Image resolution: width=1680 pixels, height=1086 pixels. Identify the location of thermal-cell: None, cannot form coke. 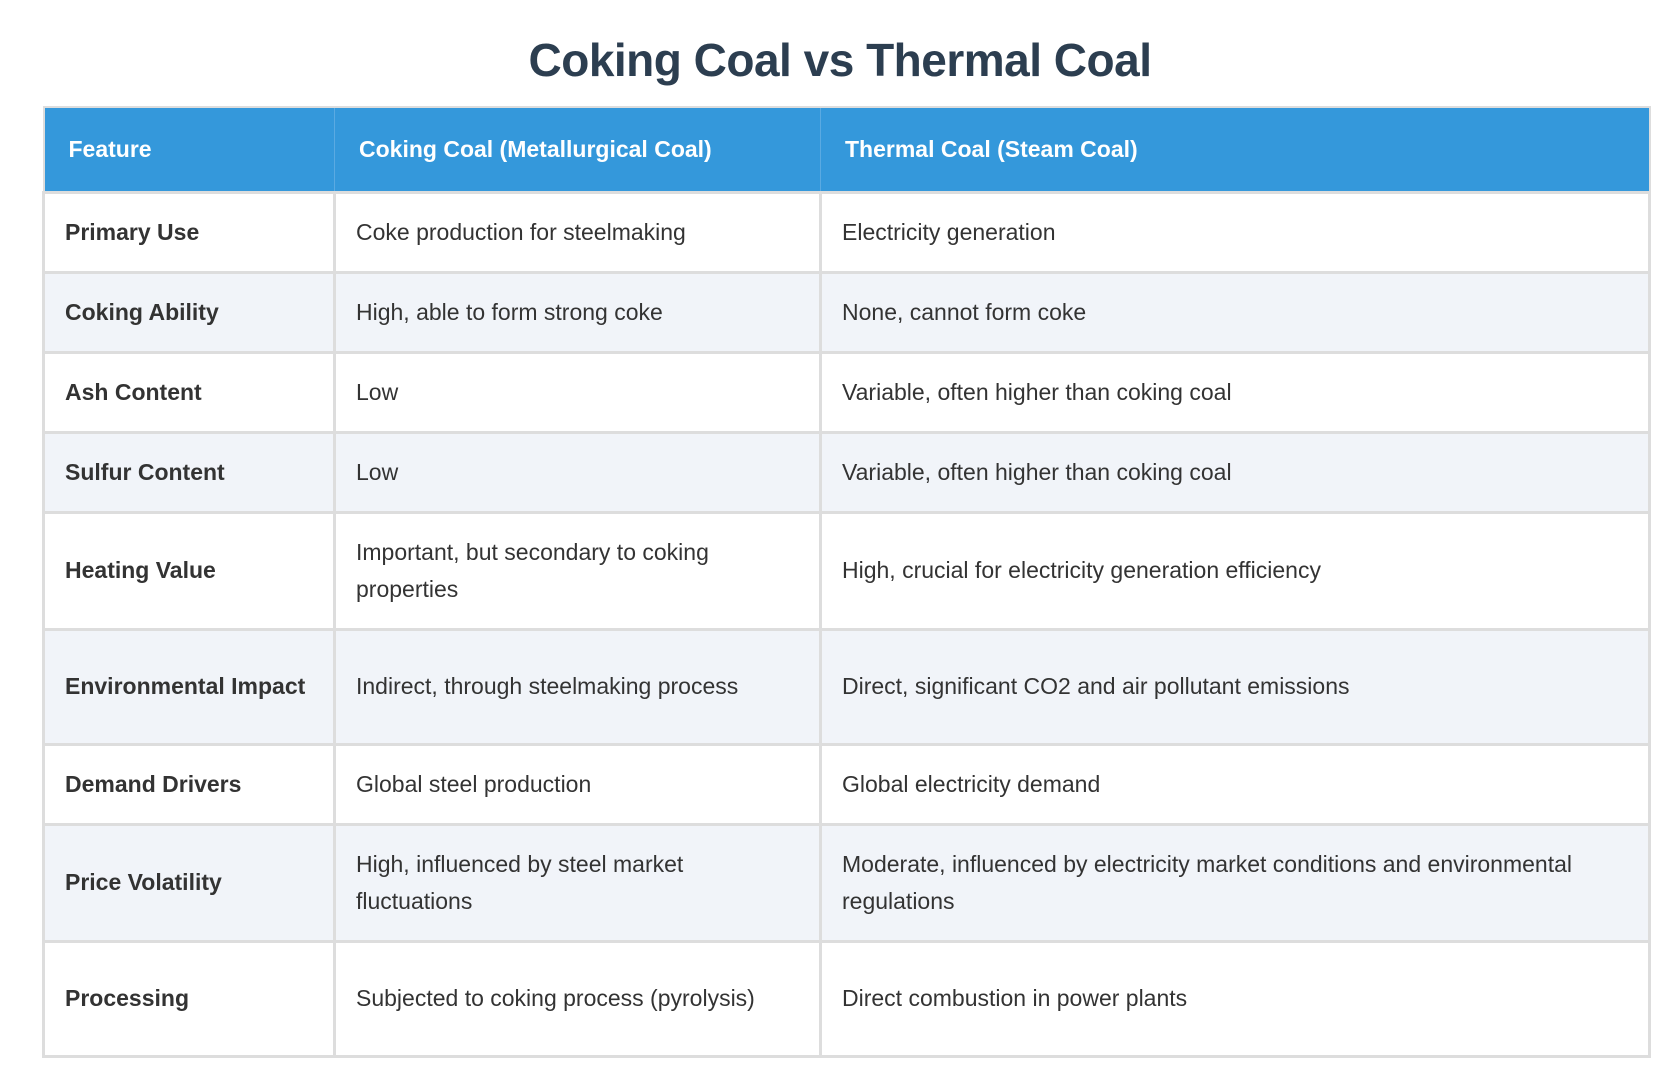
(1235, 313).